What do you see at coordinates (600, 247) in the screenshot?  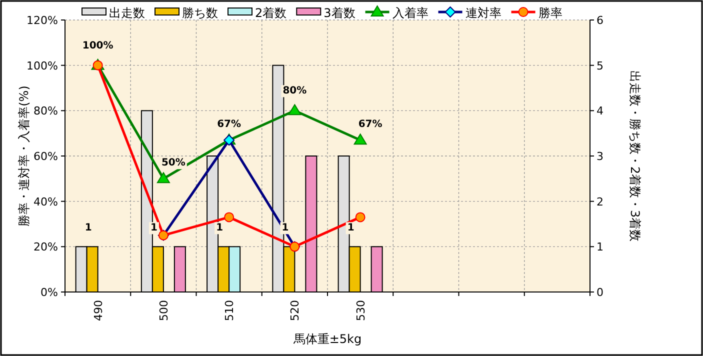 I see `y2-tick-label: 1` at bounding box center [600, 247].